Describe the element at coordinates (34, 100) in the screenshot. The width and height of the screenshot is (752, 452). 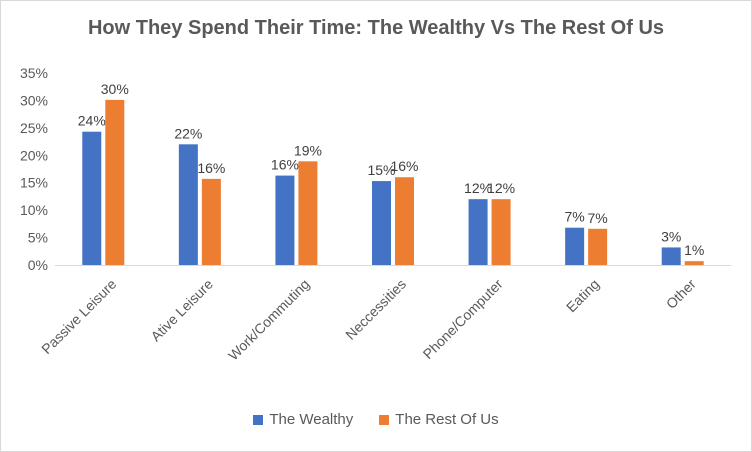
I see `y-tick-label: 30%` at that location.